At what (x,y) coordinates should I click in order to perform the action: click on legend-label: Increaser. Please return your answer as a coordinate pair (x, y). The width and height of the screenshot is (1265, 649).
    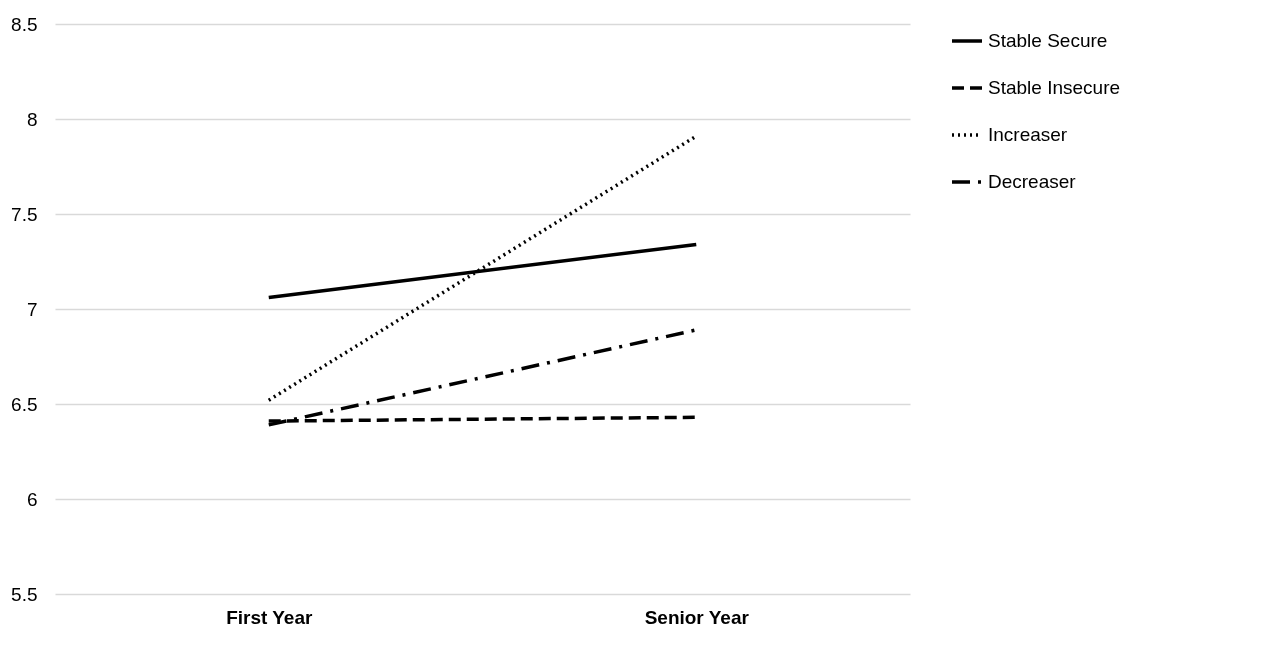
    Looking at the image, I should click on (1028, 134).